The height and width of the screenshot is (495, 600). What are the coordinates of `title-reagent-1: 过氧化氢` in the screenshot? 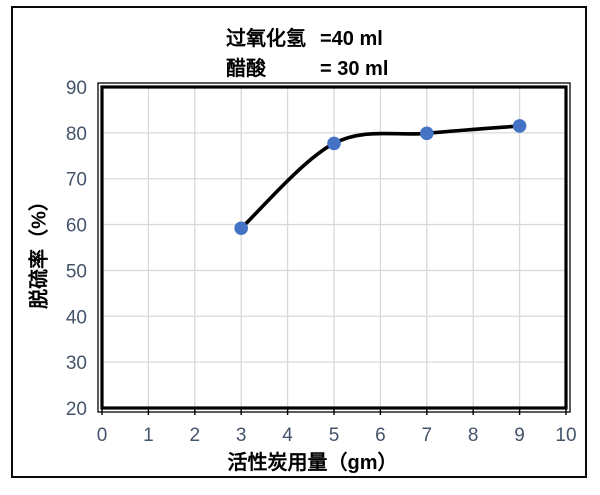 It's located at (266, 39).